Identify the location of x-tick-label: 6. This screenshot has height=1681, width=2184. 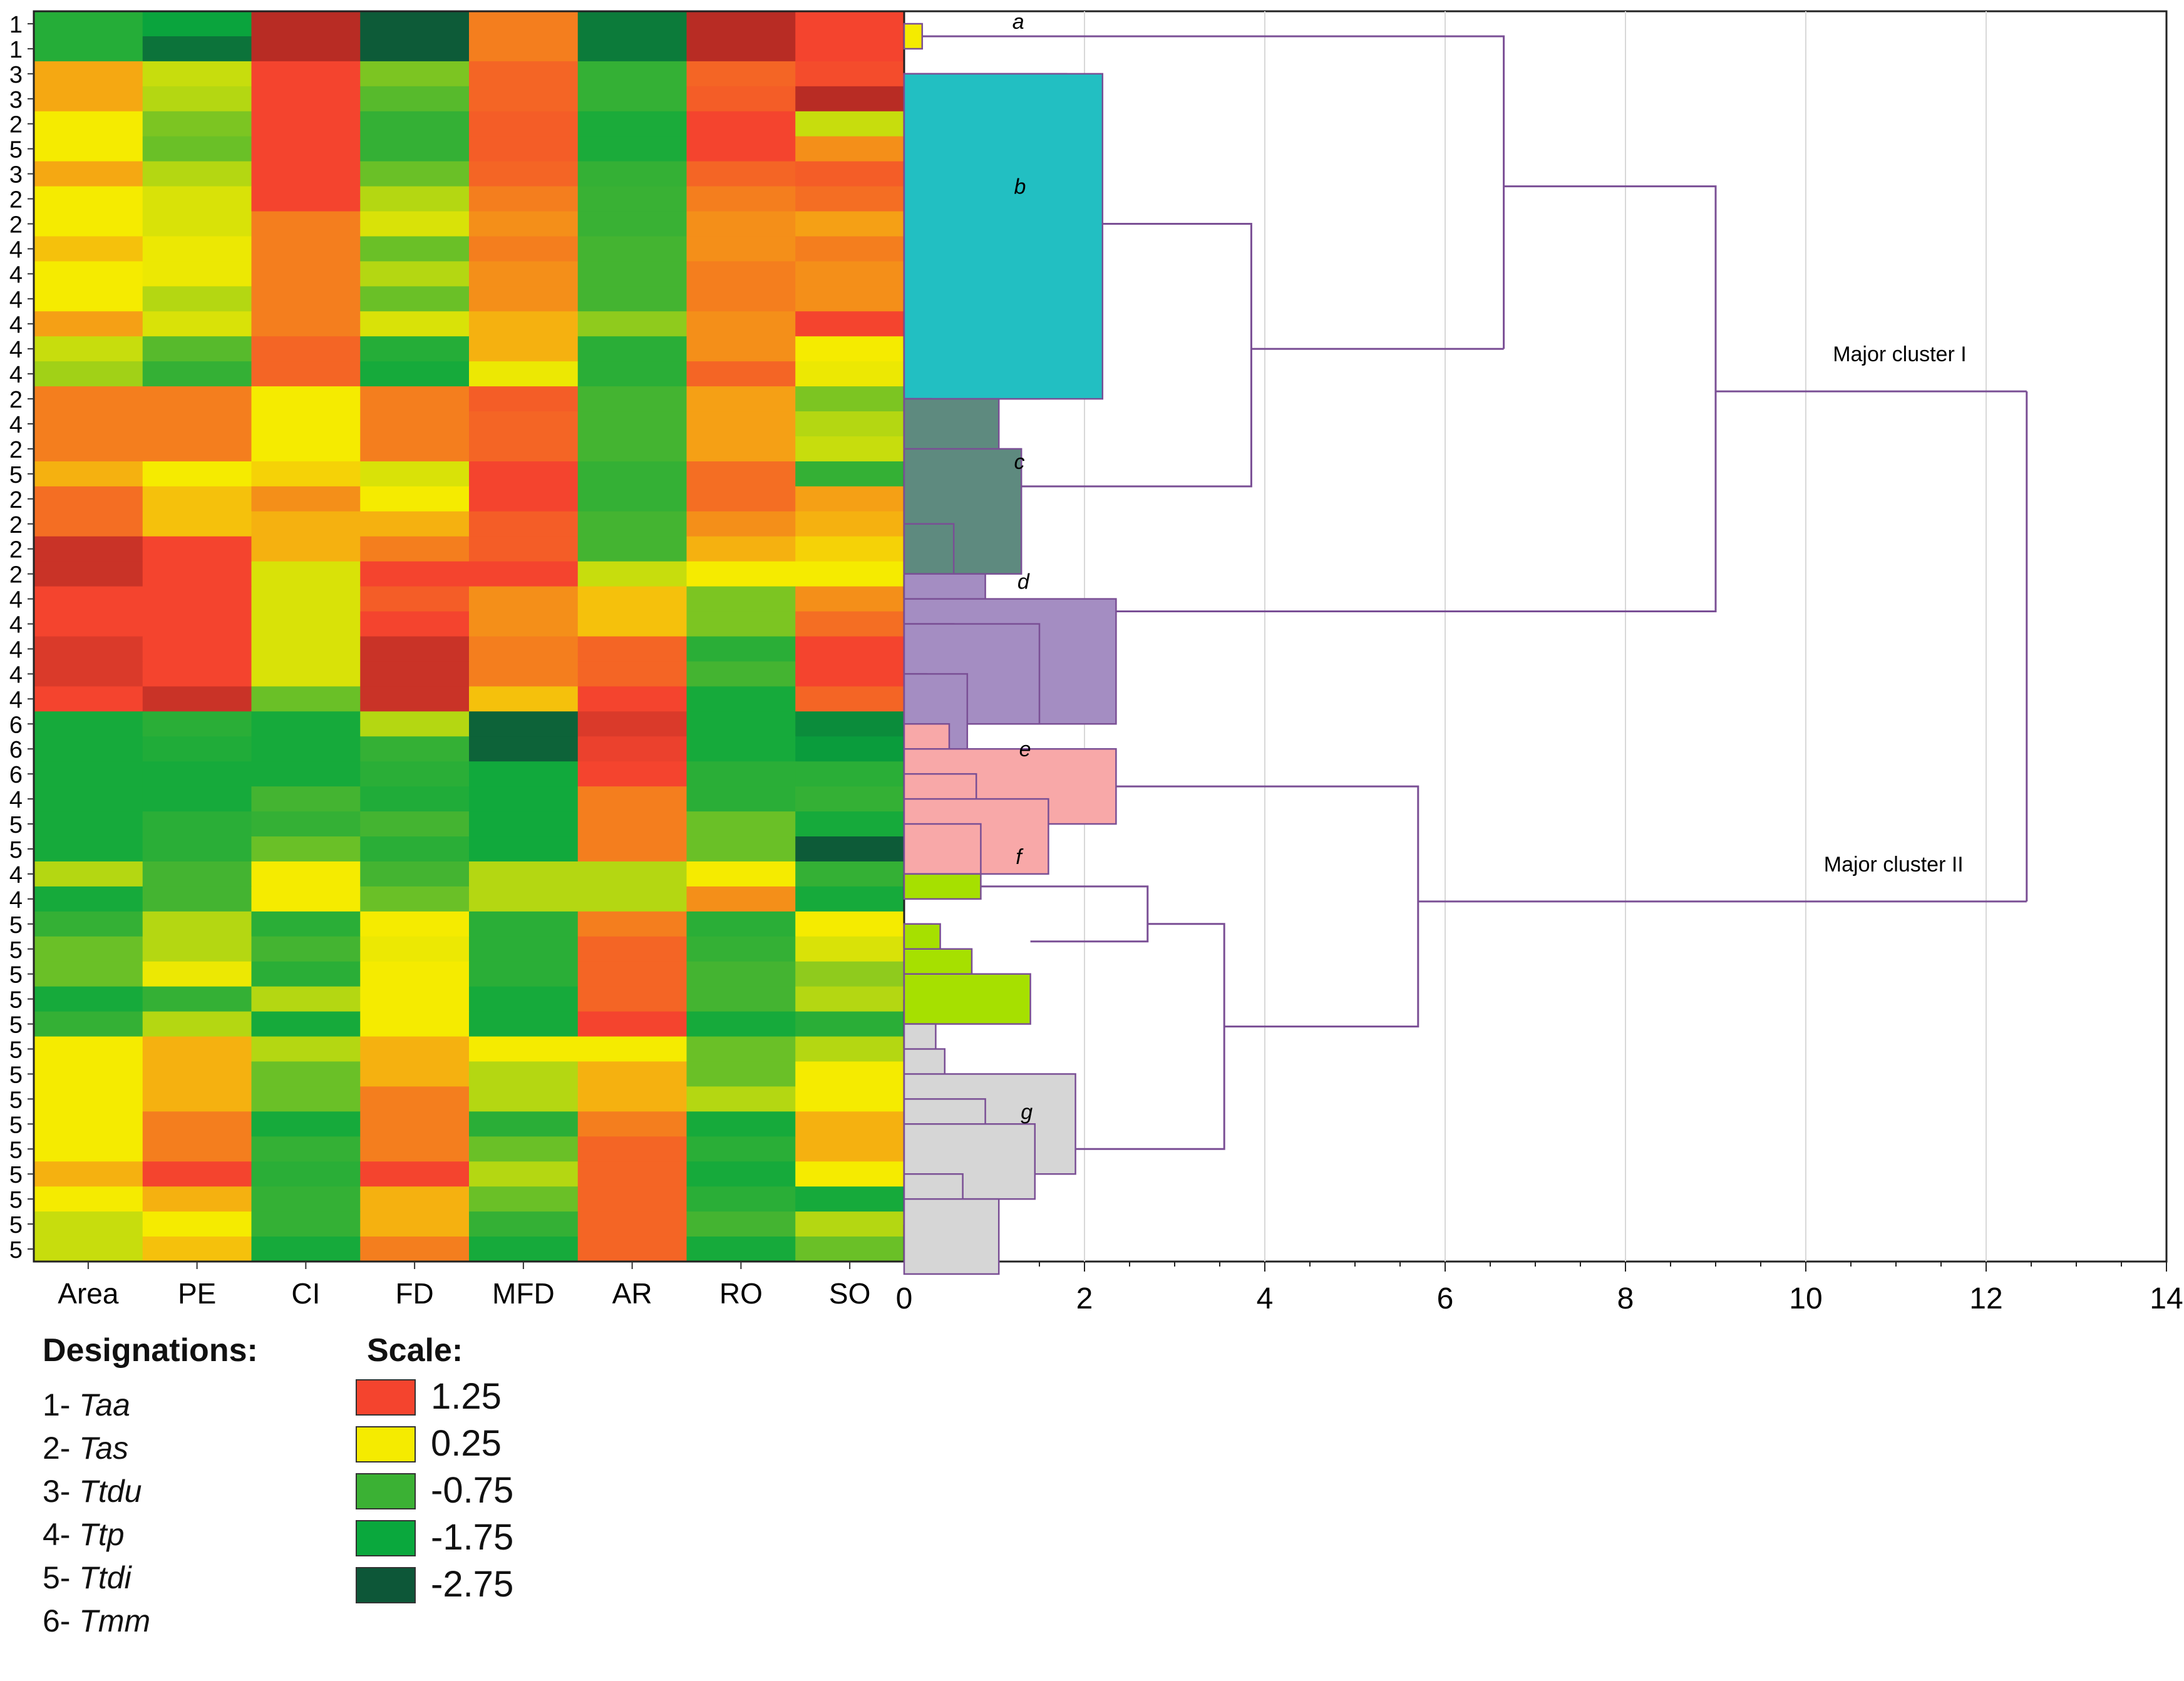
(1445, 1298).